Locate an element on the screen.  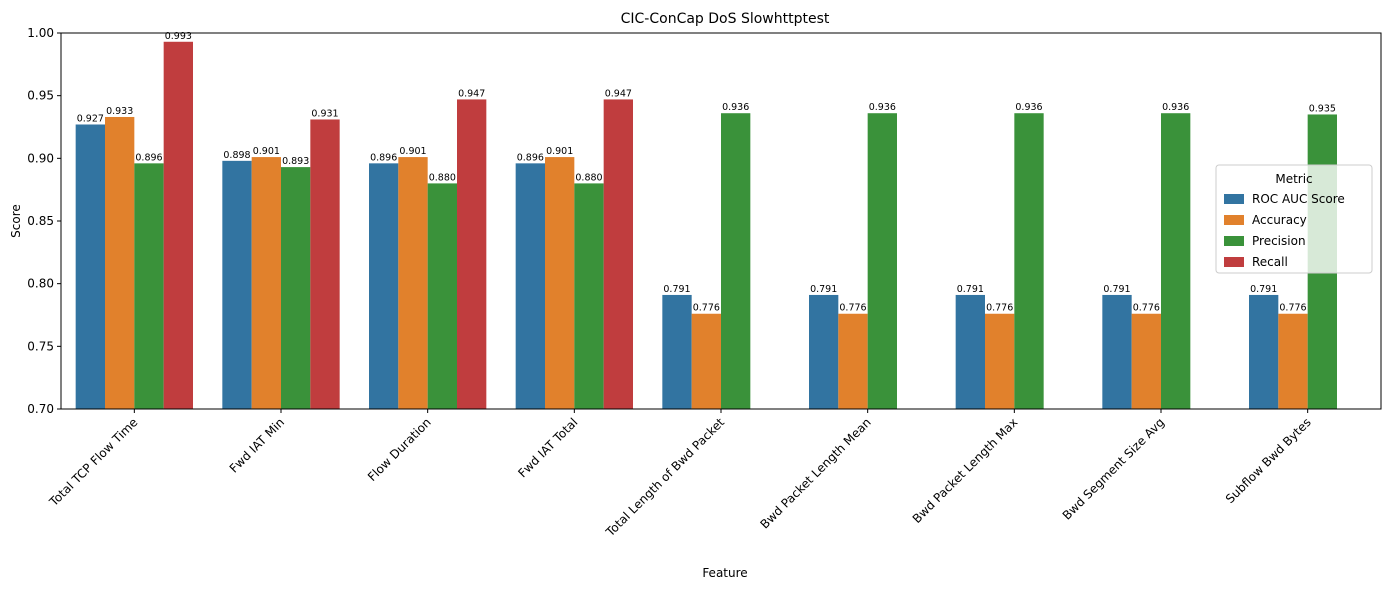
y-tick-label: 0.95 is located at coordinates (40, 96).